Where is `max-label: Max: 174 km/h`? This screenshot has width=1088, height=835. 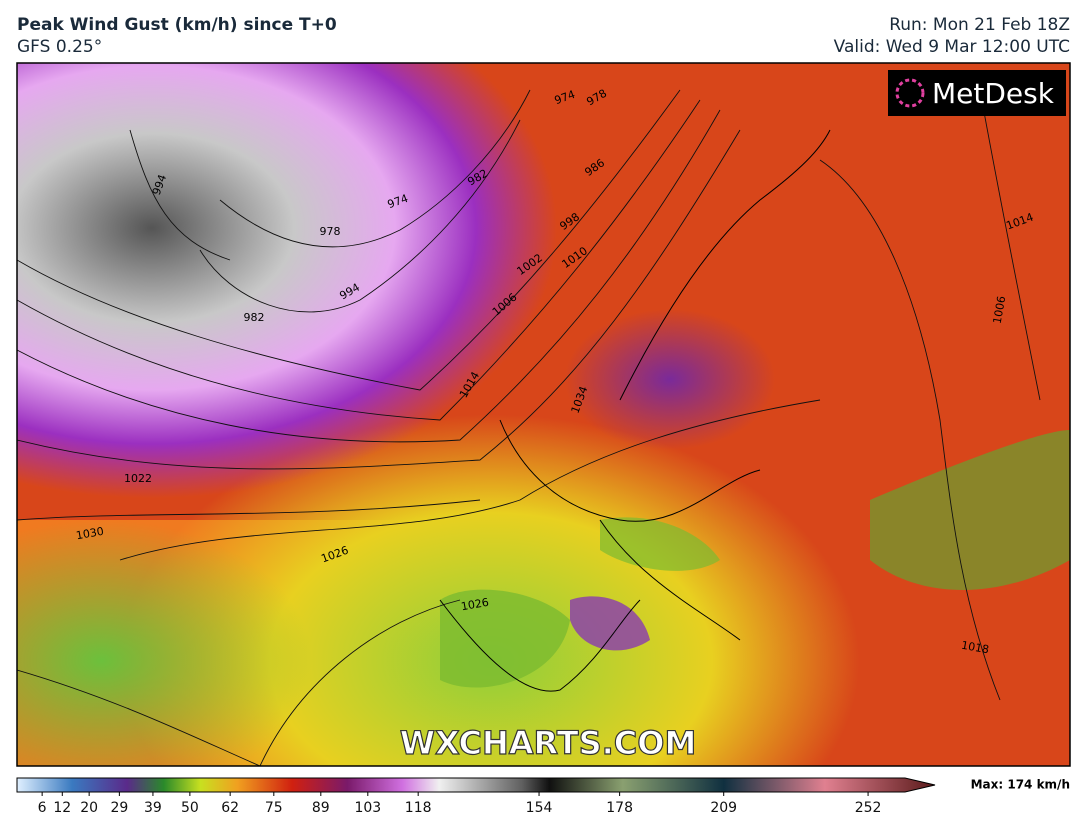 max-label: Max: 174 km/h is located at coordinates (1020, 785).